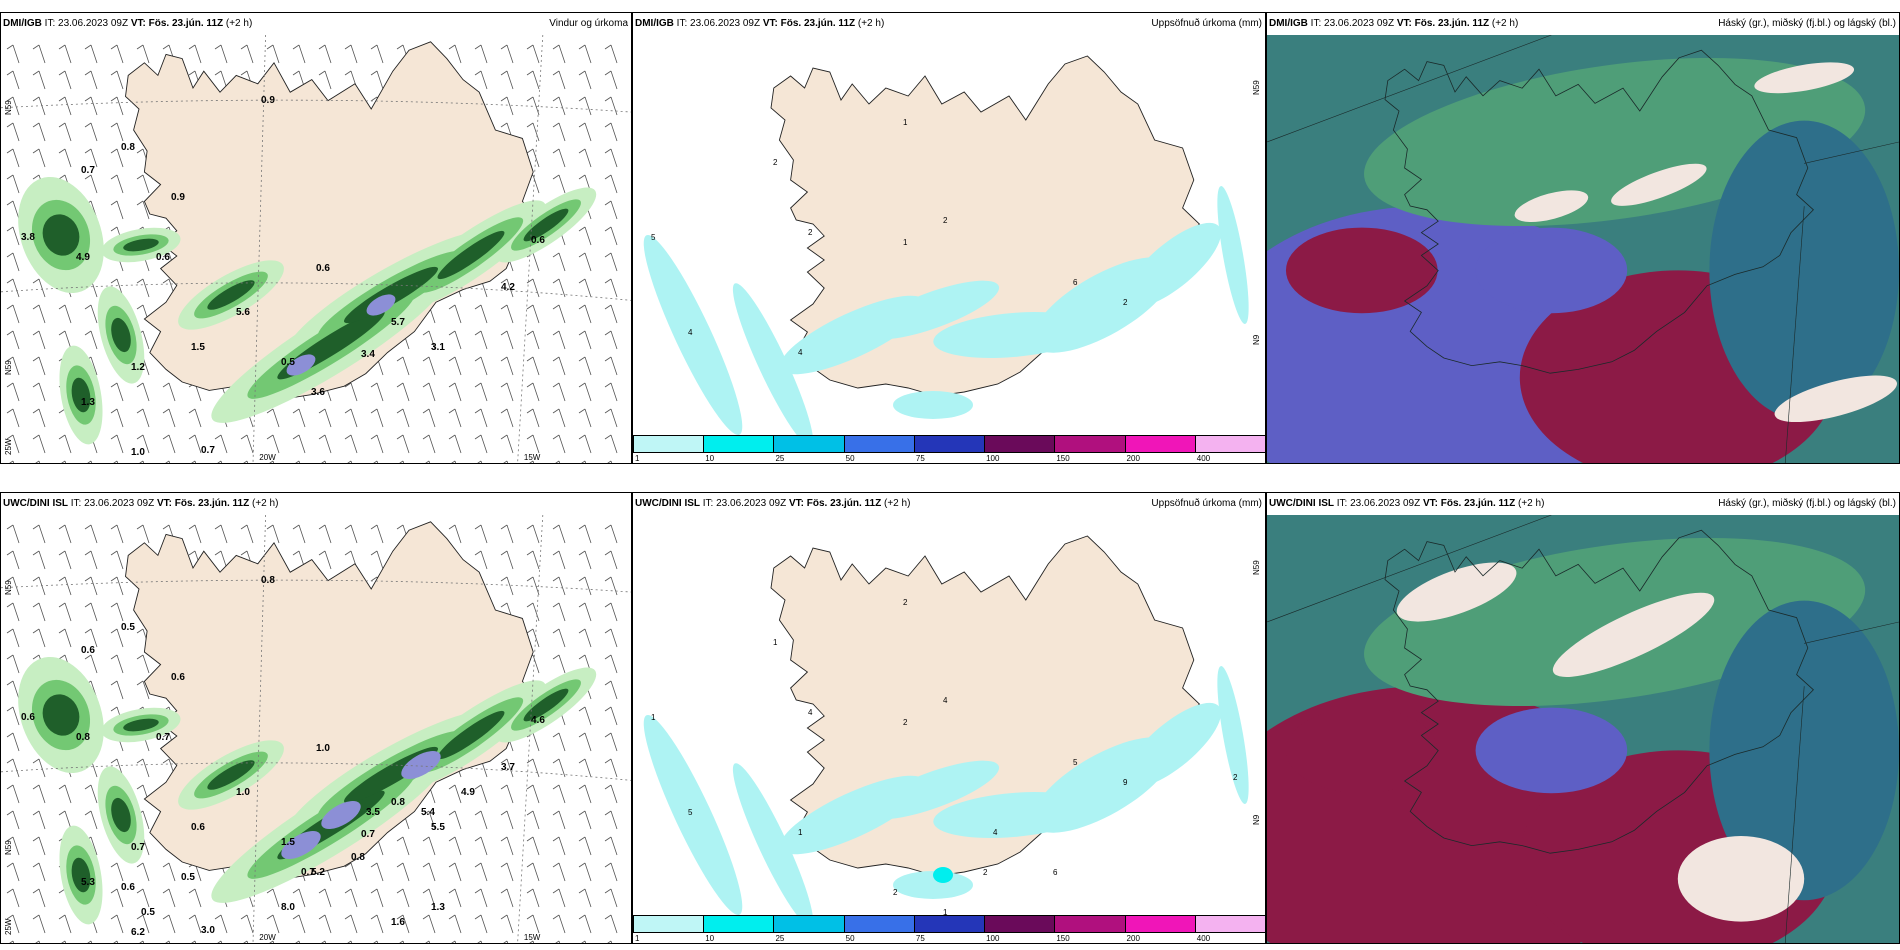 The image size is (1900, 950). Describe the element at coordinates (398, 922) in the screenshot. I see `precip-value-label: 1.6` at that location.